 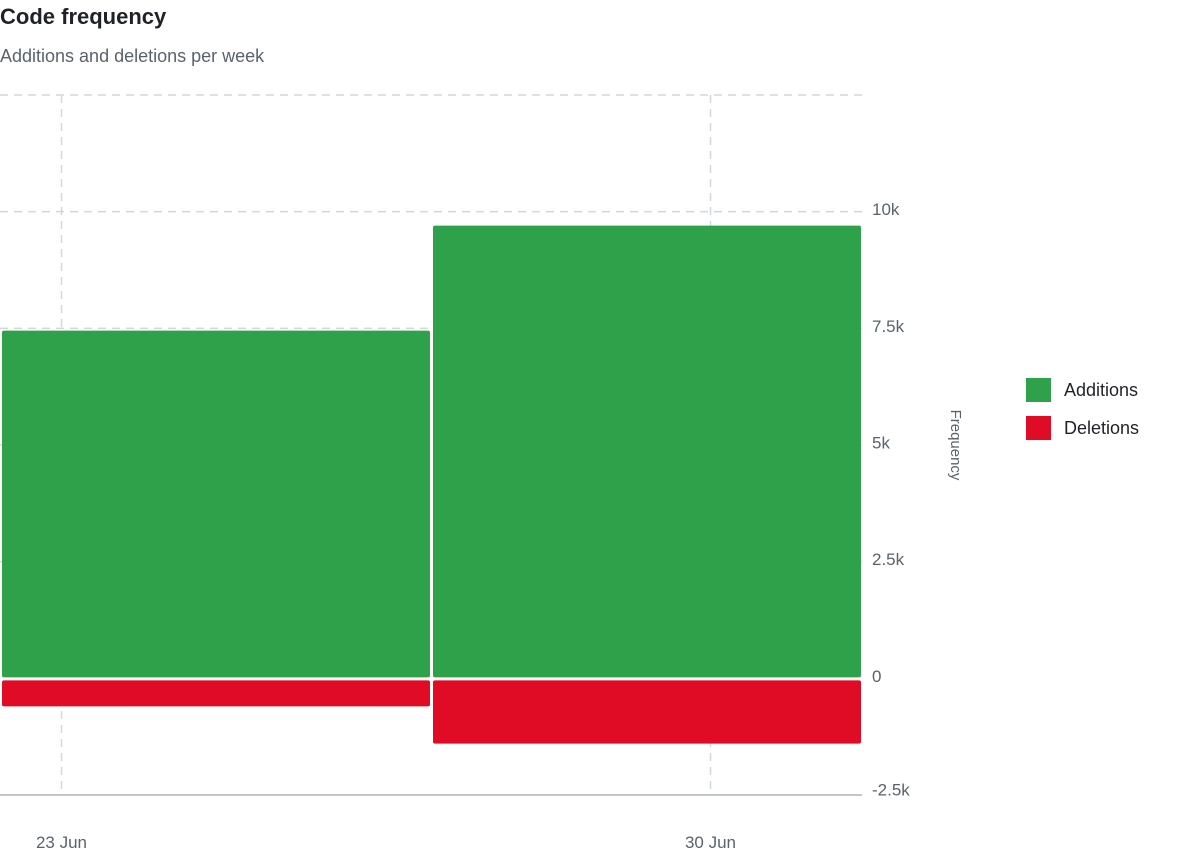 What do you see at coordinates (647, 712) in the screenshot?
I see `bar-deletions-30-jun` at bounding box center [647, 712].